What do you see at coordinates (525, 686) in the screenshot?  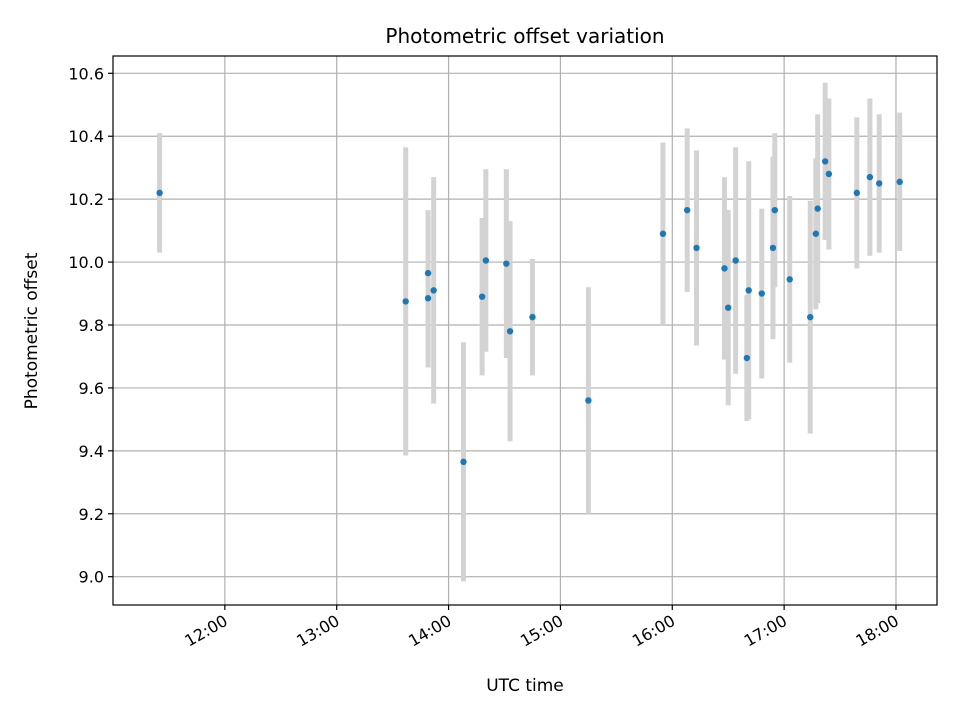 I see `x-axis-label: UTC time` at bounding box center [525, 686].